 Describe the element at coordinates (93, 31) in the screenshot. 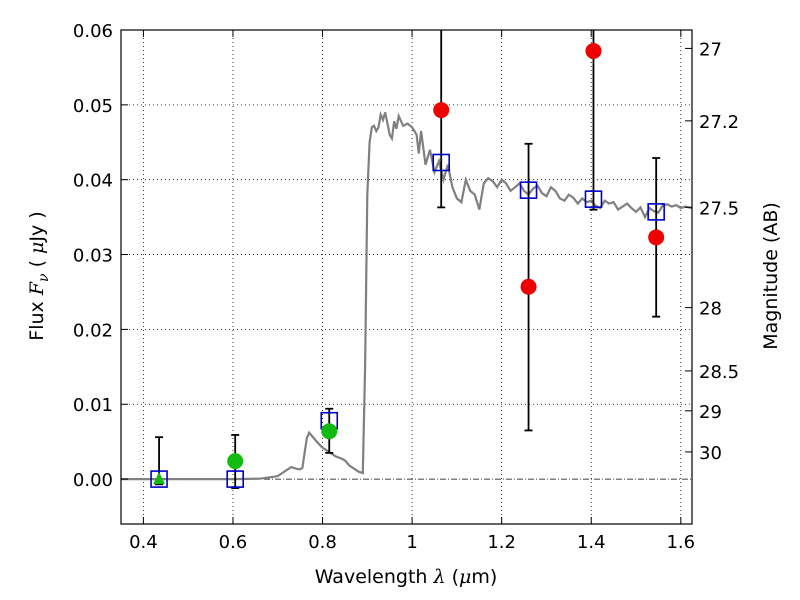

I see `y-tick-label: 0.06` at that location.